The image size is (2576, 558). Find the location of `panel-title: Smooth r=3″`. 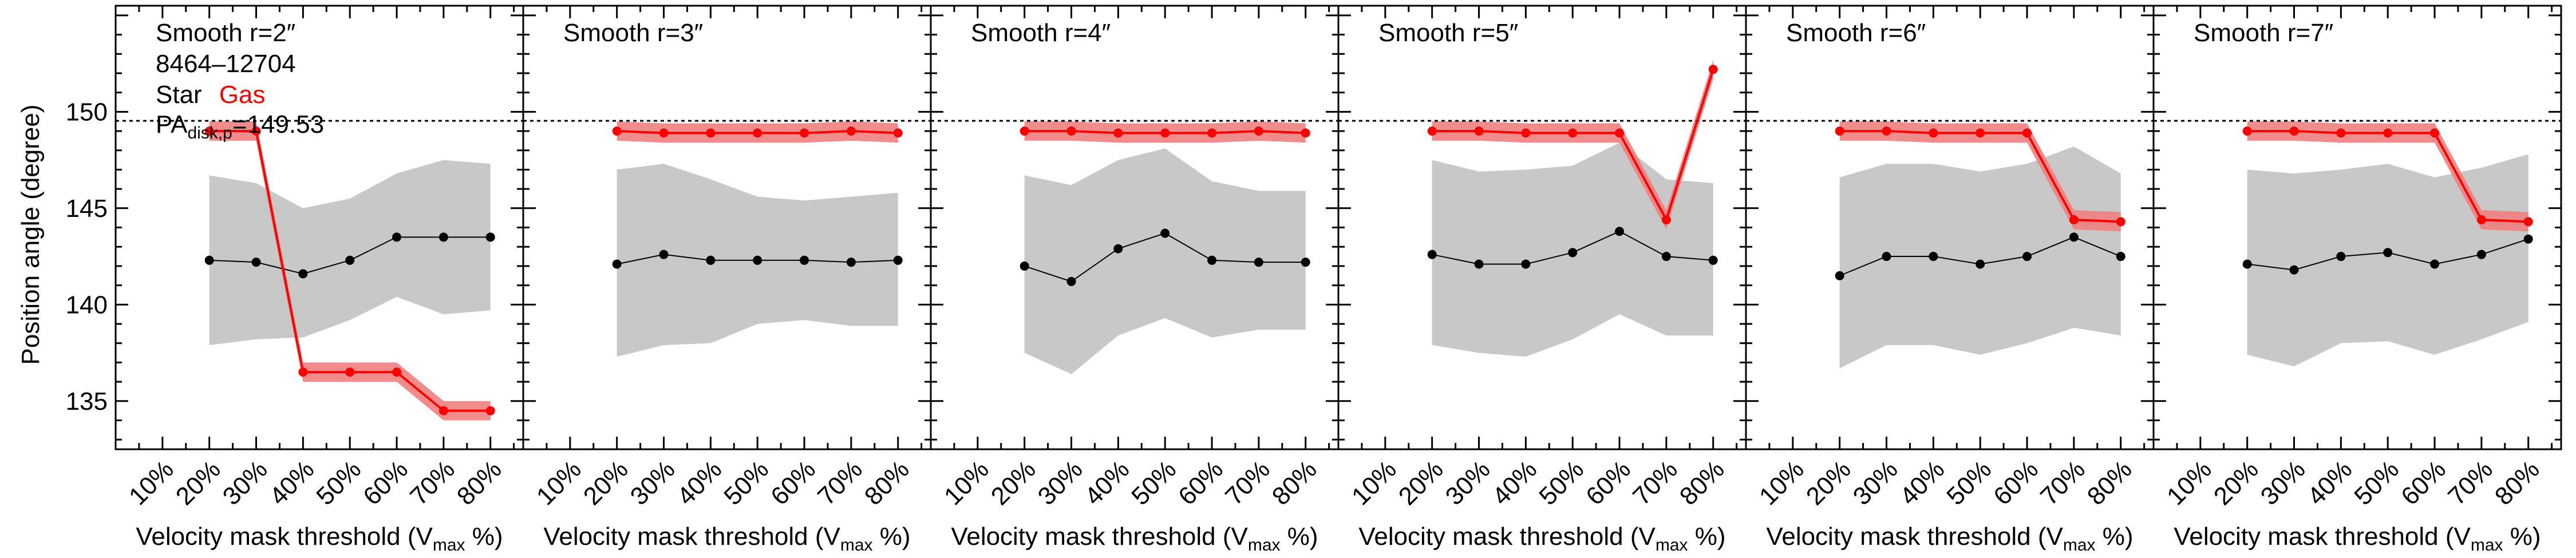

panel-title: Smooth r=3″ is located at coordinates (633, 33).